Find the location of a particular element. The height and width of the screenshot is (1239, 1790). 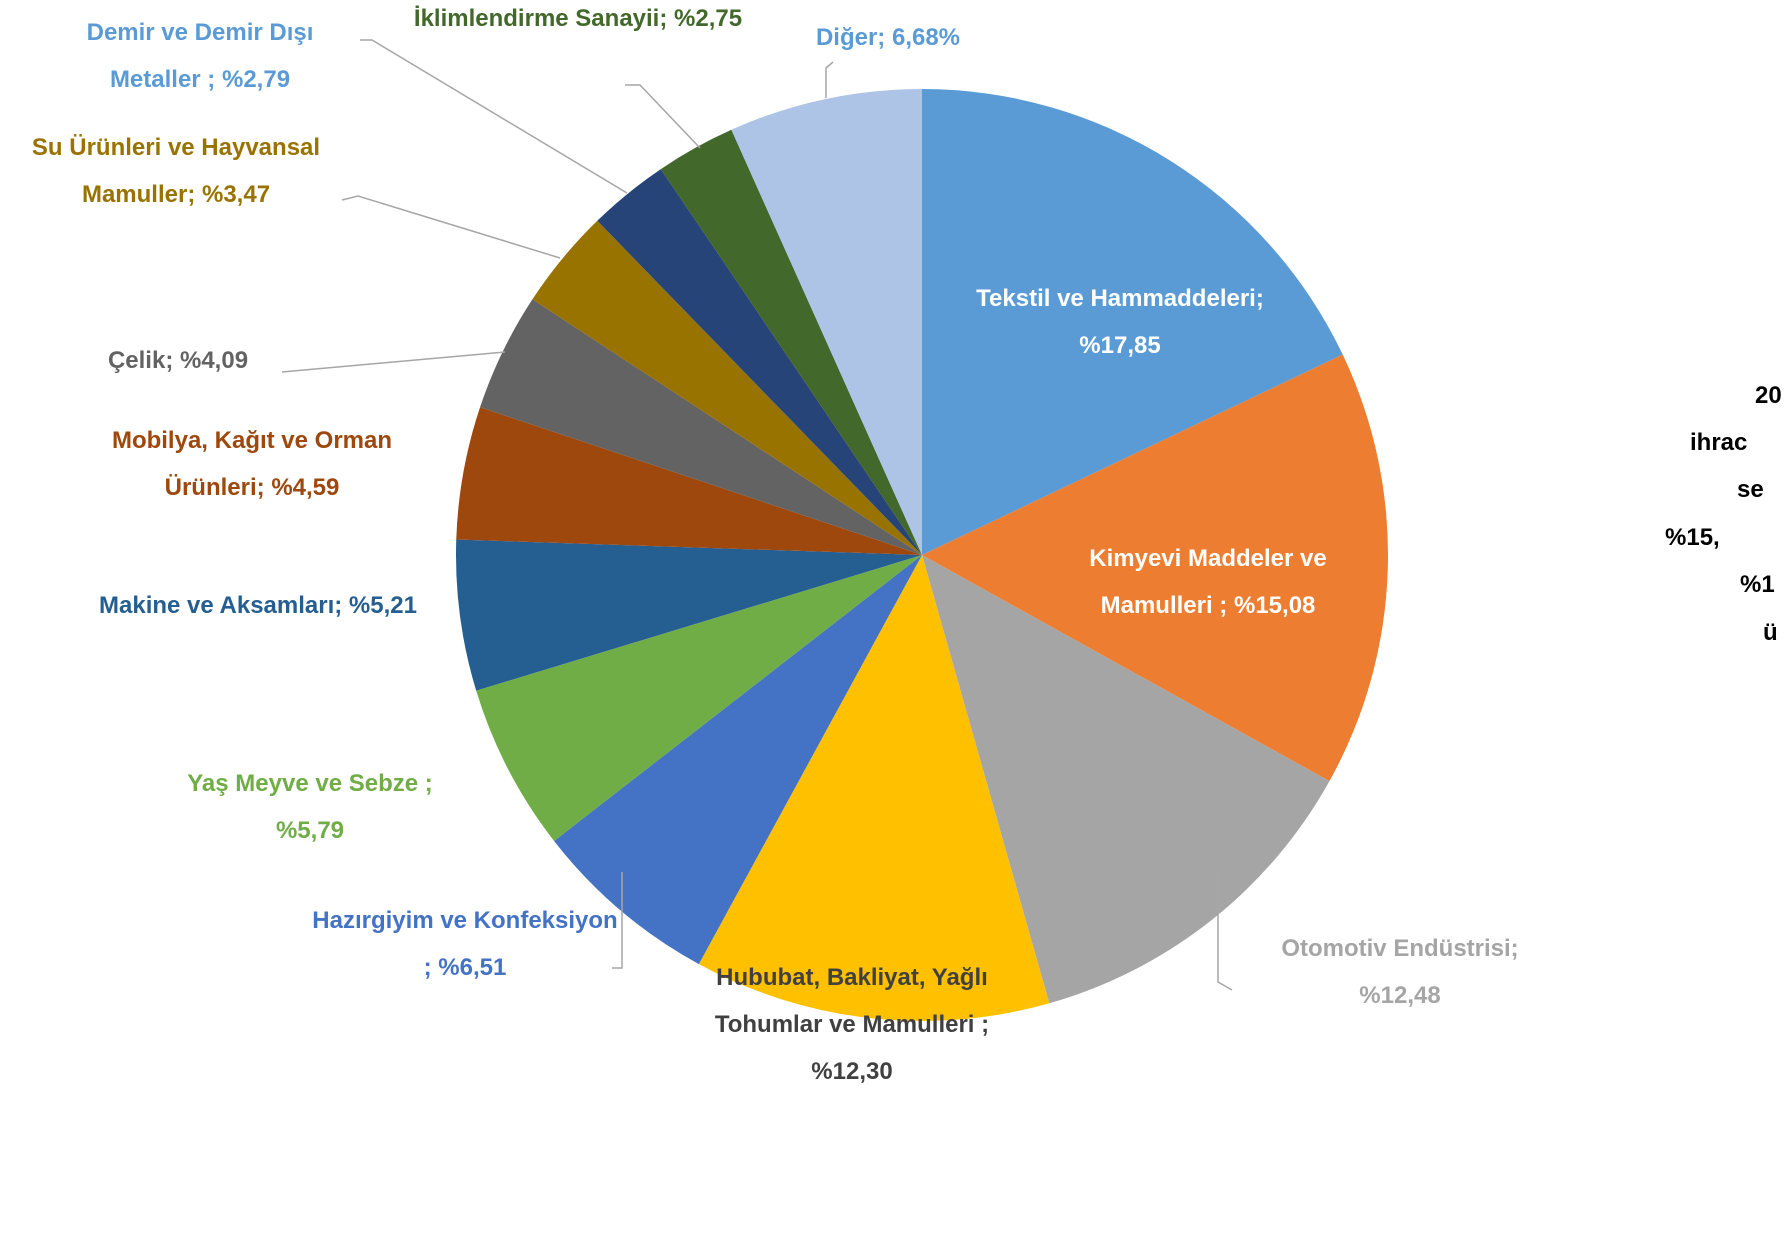

value-label: 6,68% is located at coordinates (926, 37).